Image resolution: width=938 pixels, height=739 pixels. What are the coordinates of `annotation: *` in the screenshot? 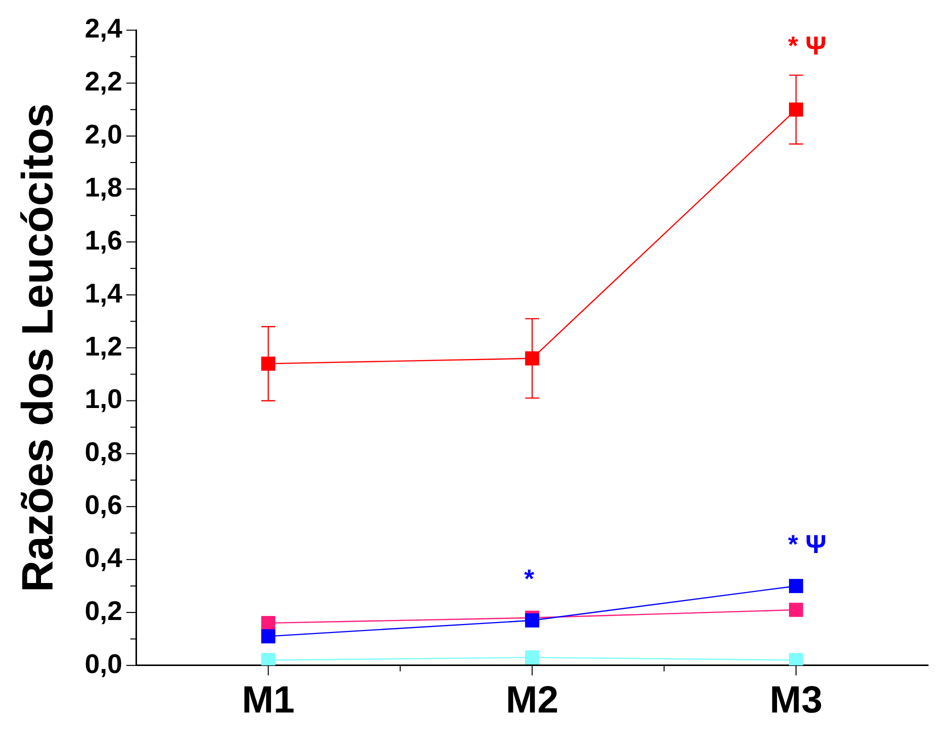 It's located at (530, 579).